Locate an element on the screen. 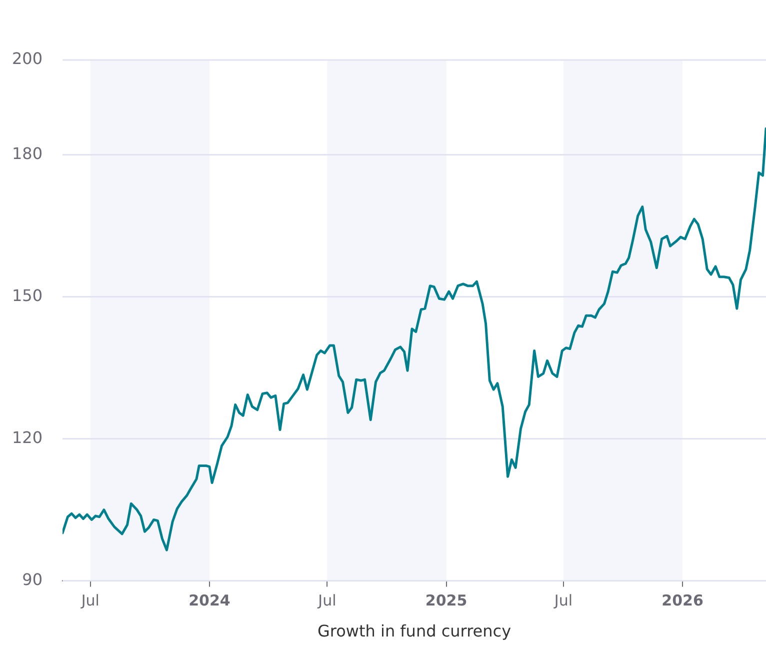 The width and height of the screenshot is (766, 650). y-tick-label: 120 is located at coordinates (27, 437).